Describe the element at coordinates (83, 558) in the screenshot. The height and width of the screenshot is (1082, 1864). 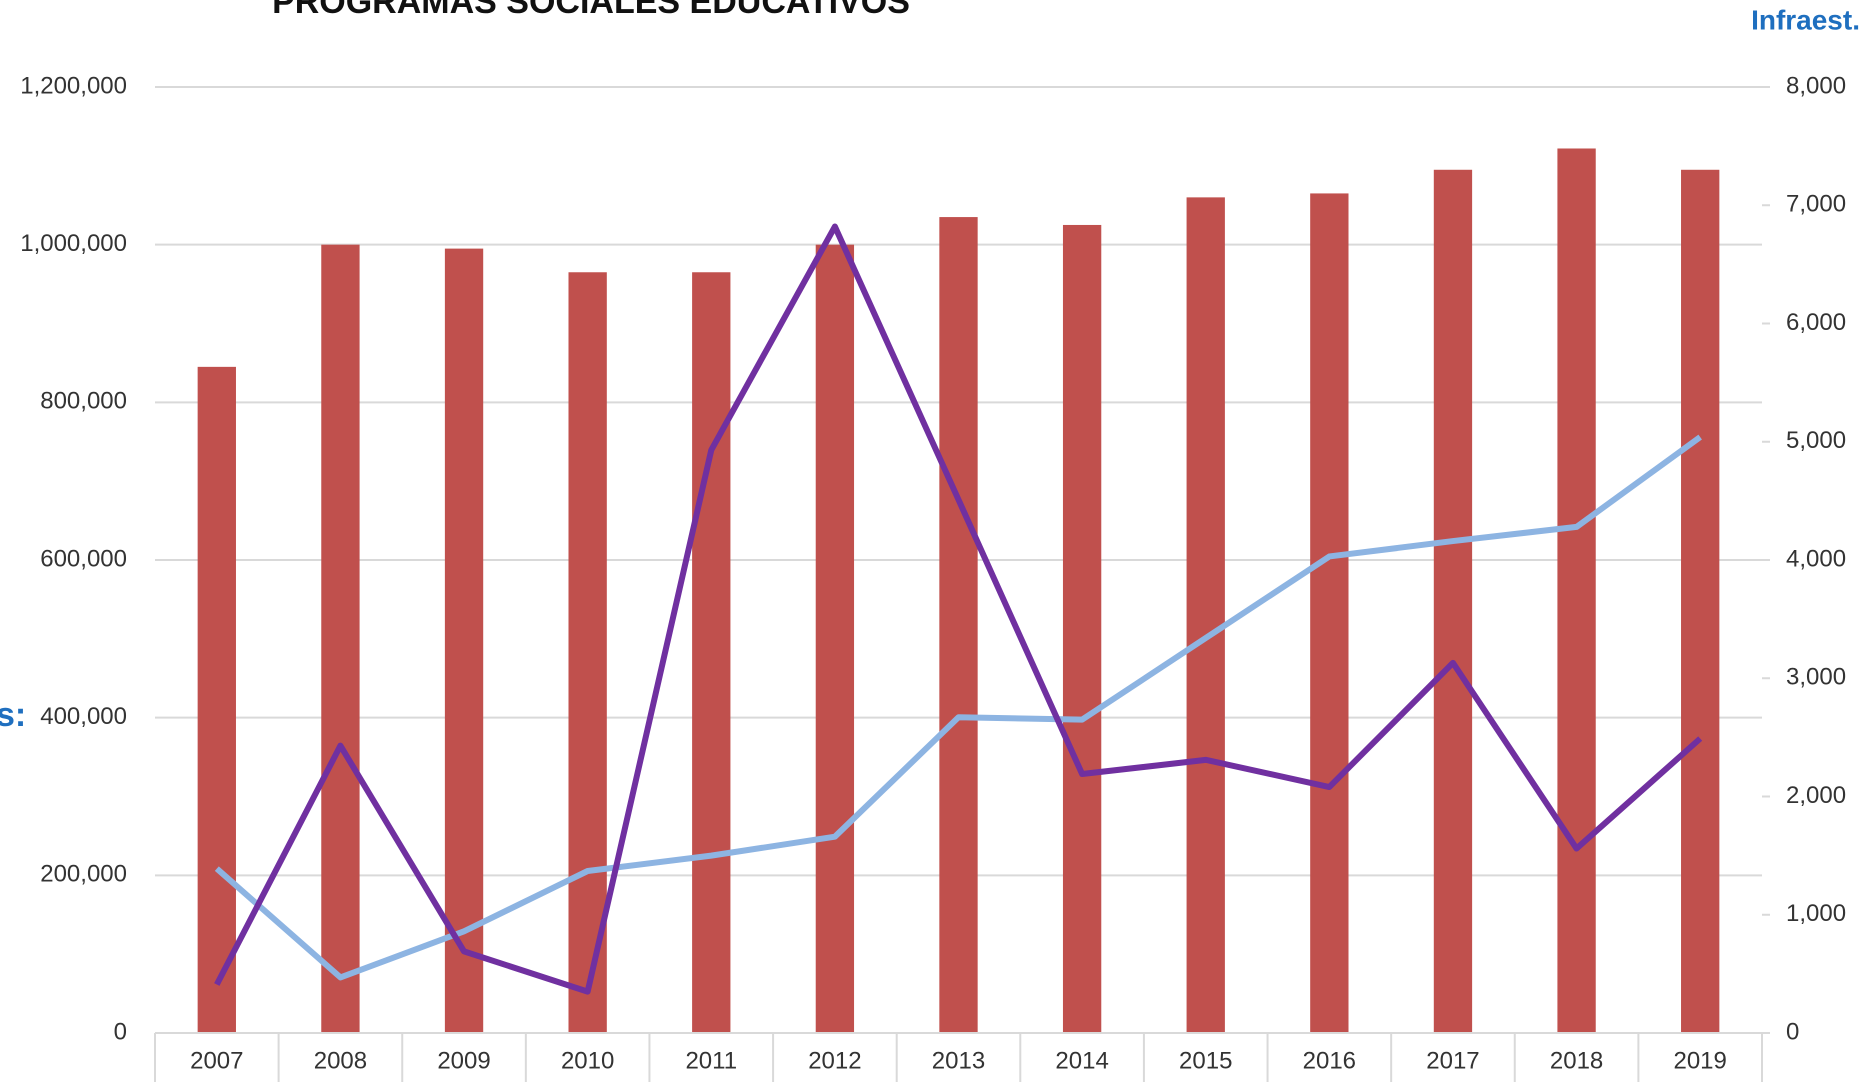
I see `y-tick-label: 600,000` at that location.